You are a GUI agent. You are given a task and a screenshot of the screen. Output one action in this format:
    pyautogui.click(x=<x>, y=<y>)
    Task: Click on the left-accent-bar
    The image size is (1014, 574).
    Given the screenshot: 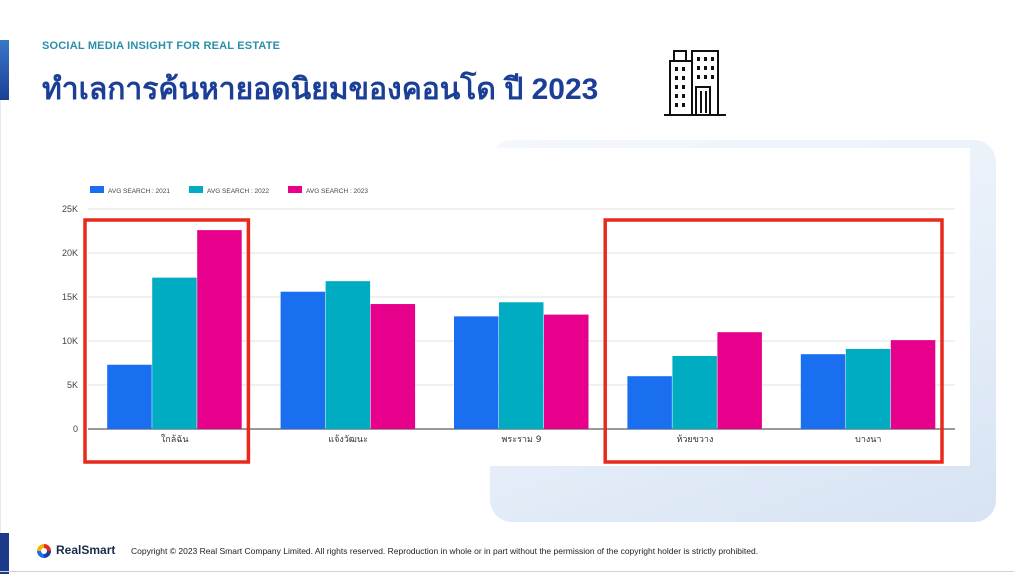 What is the action you would take?
    pyautogui.click(x=4, y=70)
    